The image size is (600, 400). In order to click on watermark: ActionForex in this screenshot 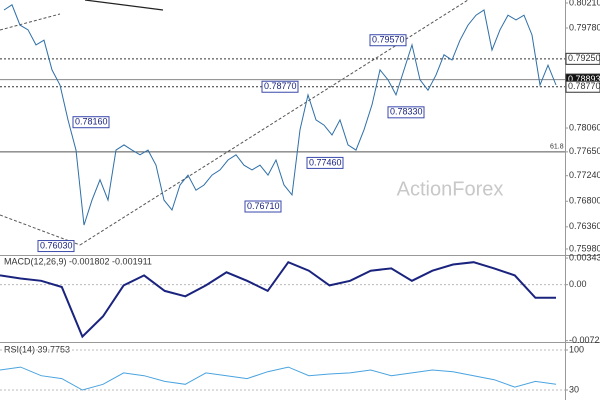, I will do `click(450, 189)`.